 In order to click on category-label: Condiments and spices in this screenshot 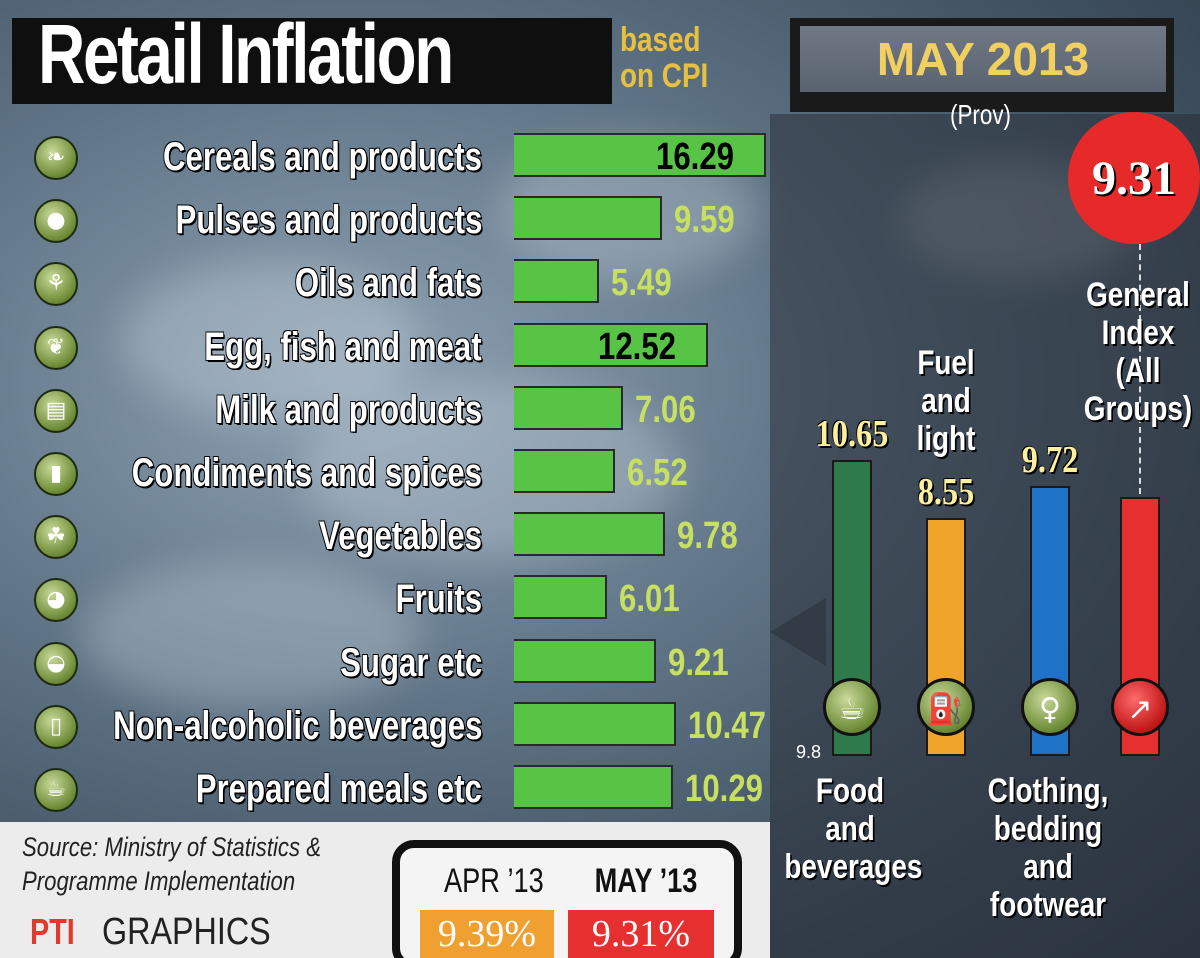, I will do `click(306, 473)`.